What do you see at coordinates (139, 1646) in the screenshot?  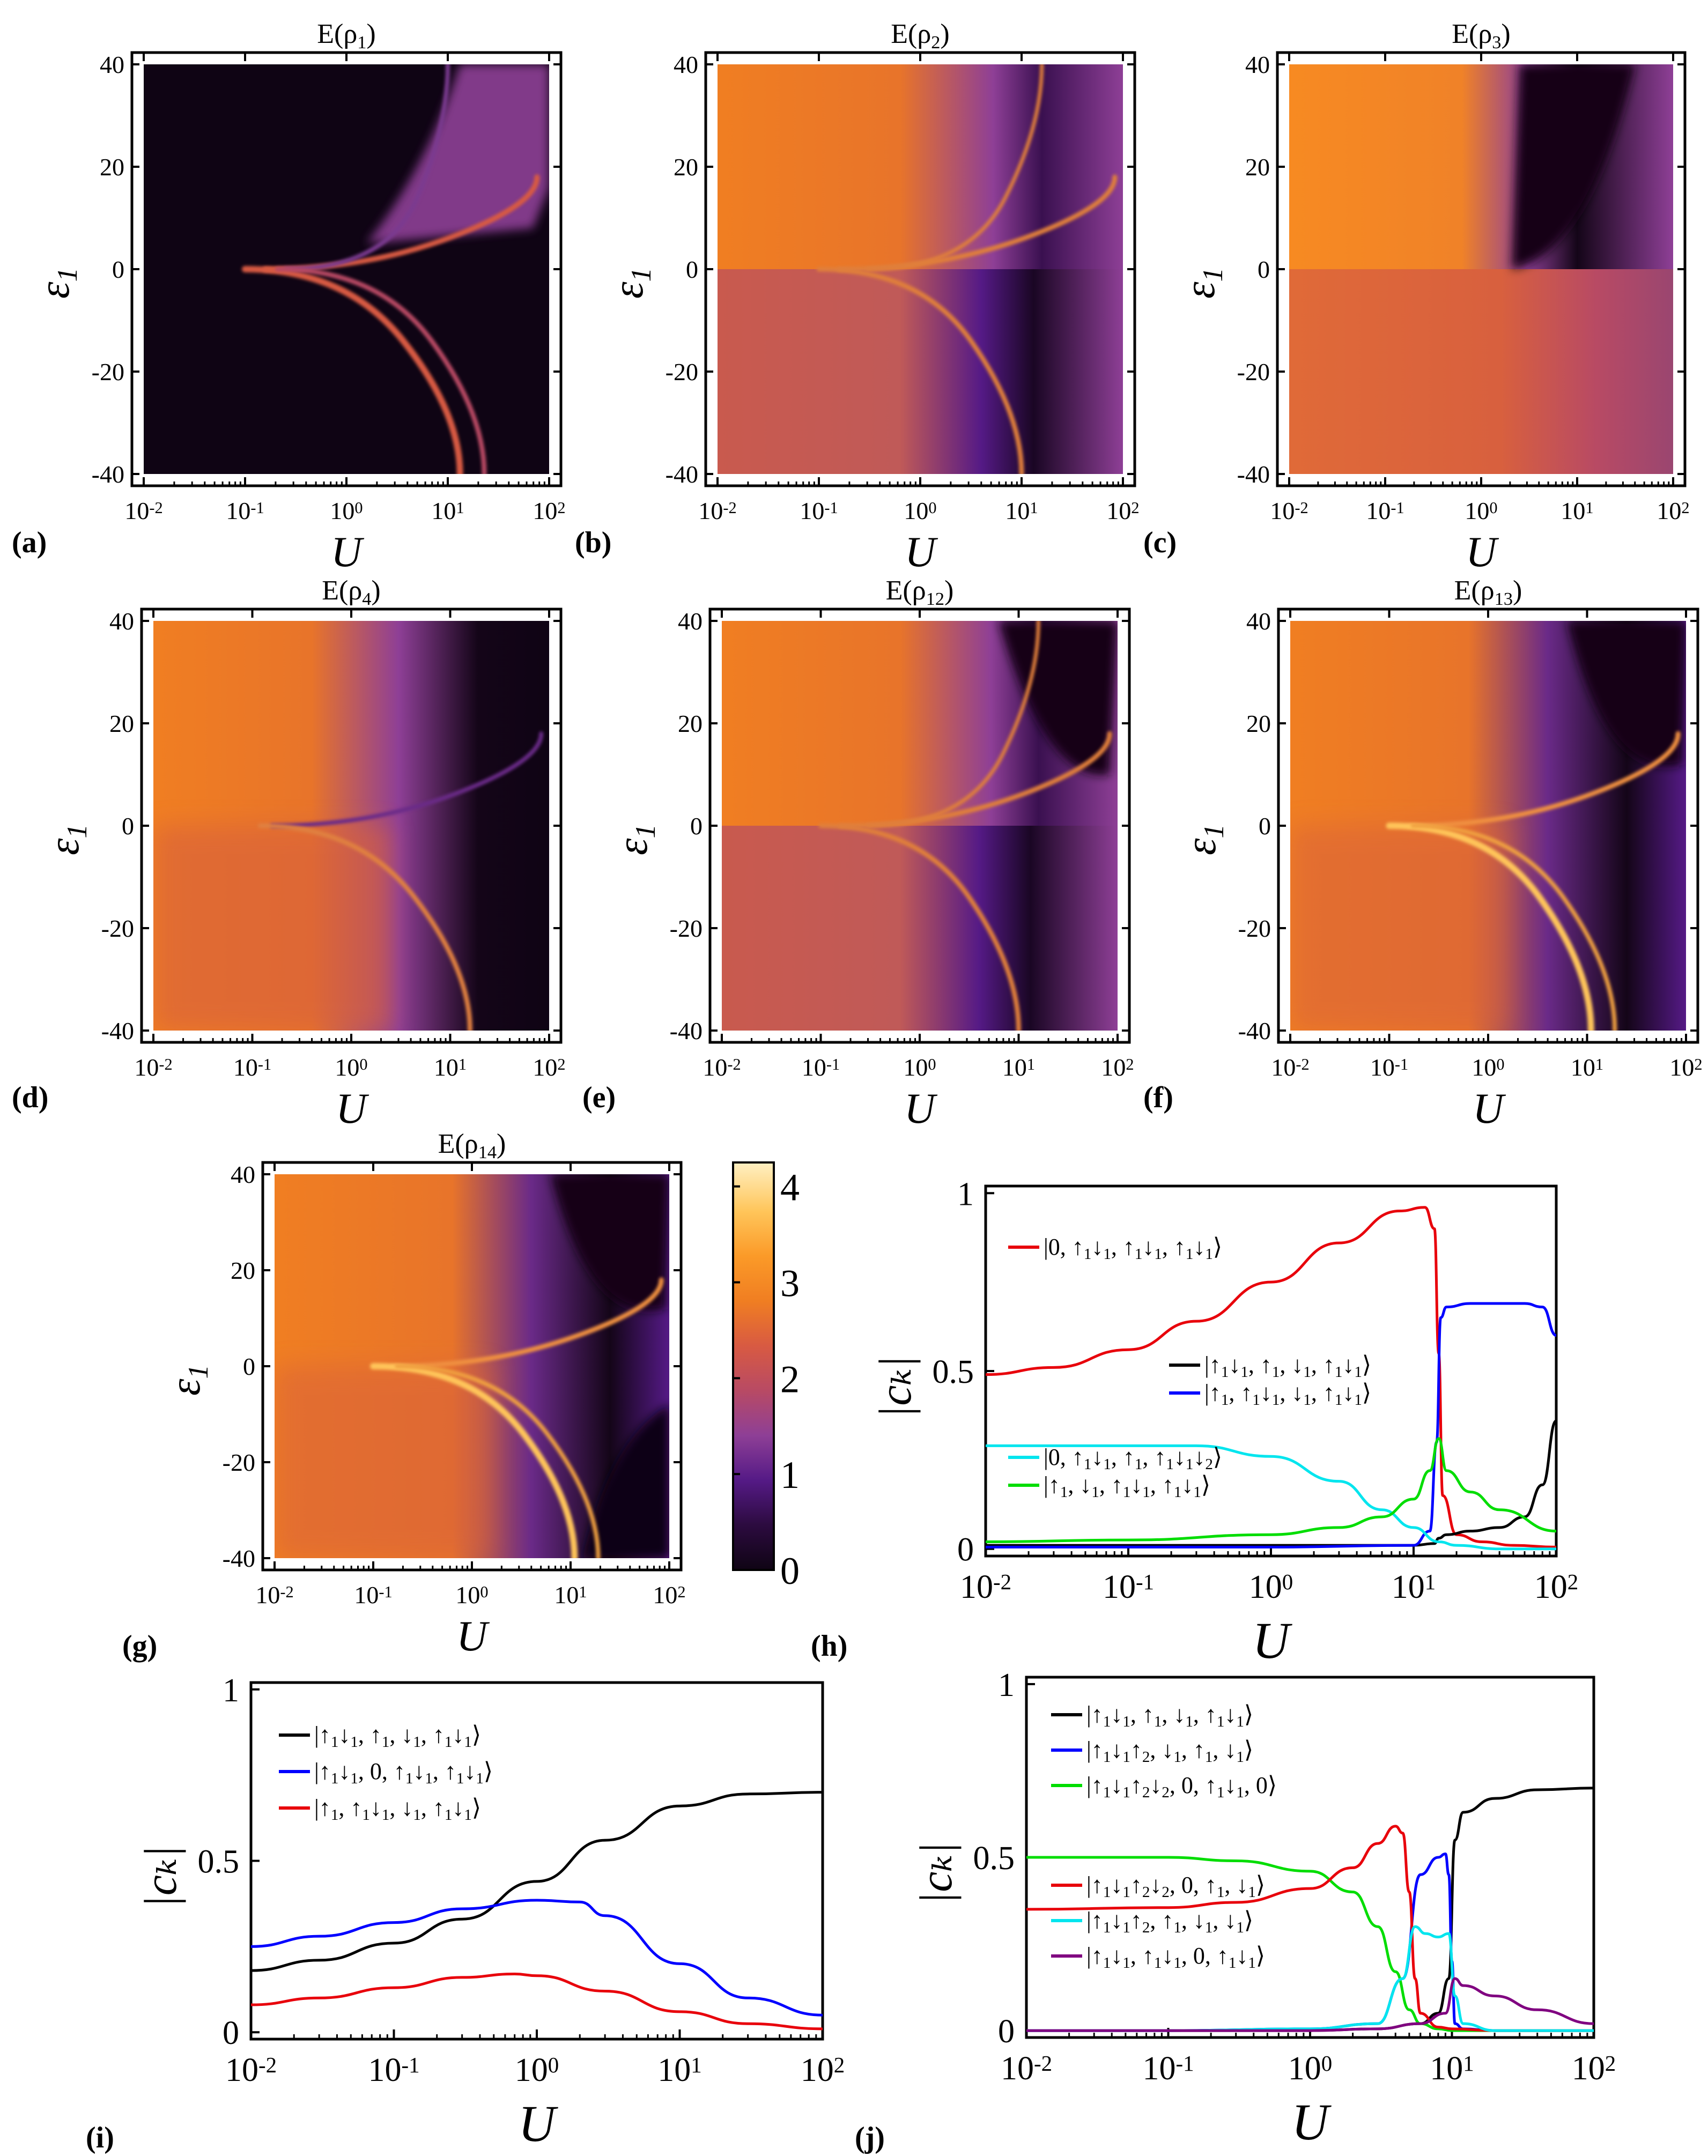 I see `panel-letter: (g)` at bounding box center [139, 1646].